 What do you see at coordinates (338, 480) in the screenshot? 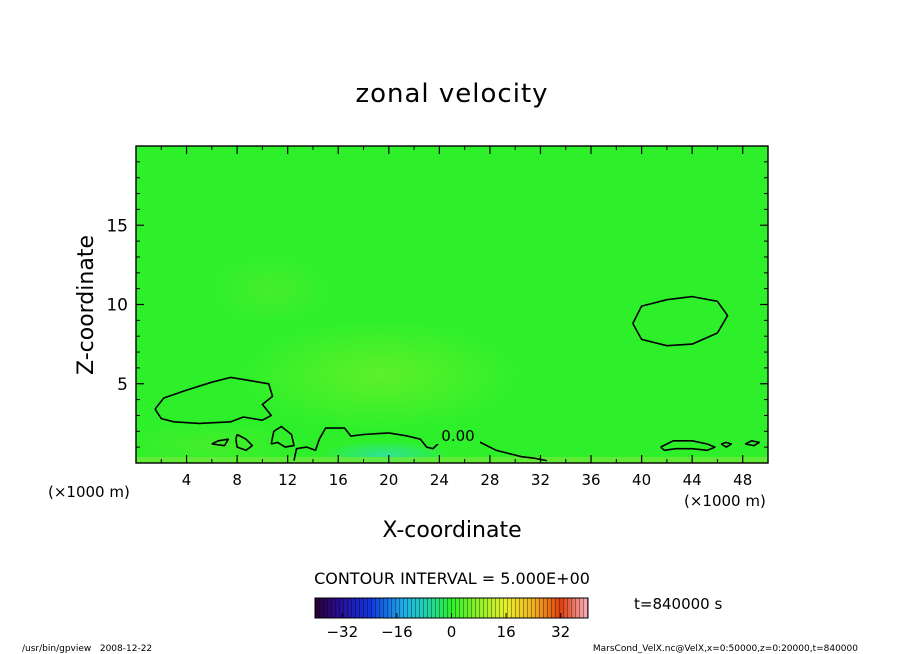
I see `x-tick-label: 16` at bounding box center [338, 480].